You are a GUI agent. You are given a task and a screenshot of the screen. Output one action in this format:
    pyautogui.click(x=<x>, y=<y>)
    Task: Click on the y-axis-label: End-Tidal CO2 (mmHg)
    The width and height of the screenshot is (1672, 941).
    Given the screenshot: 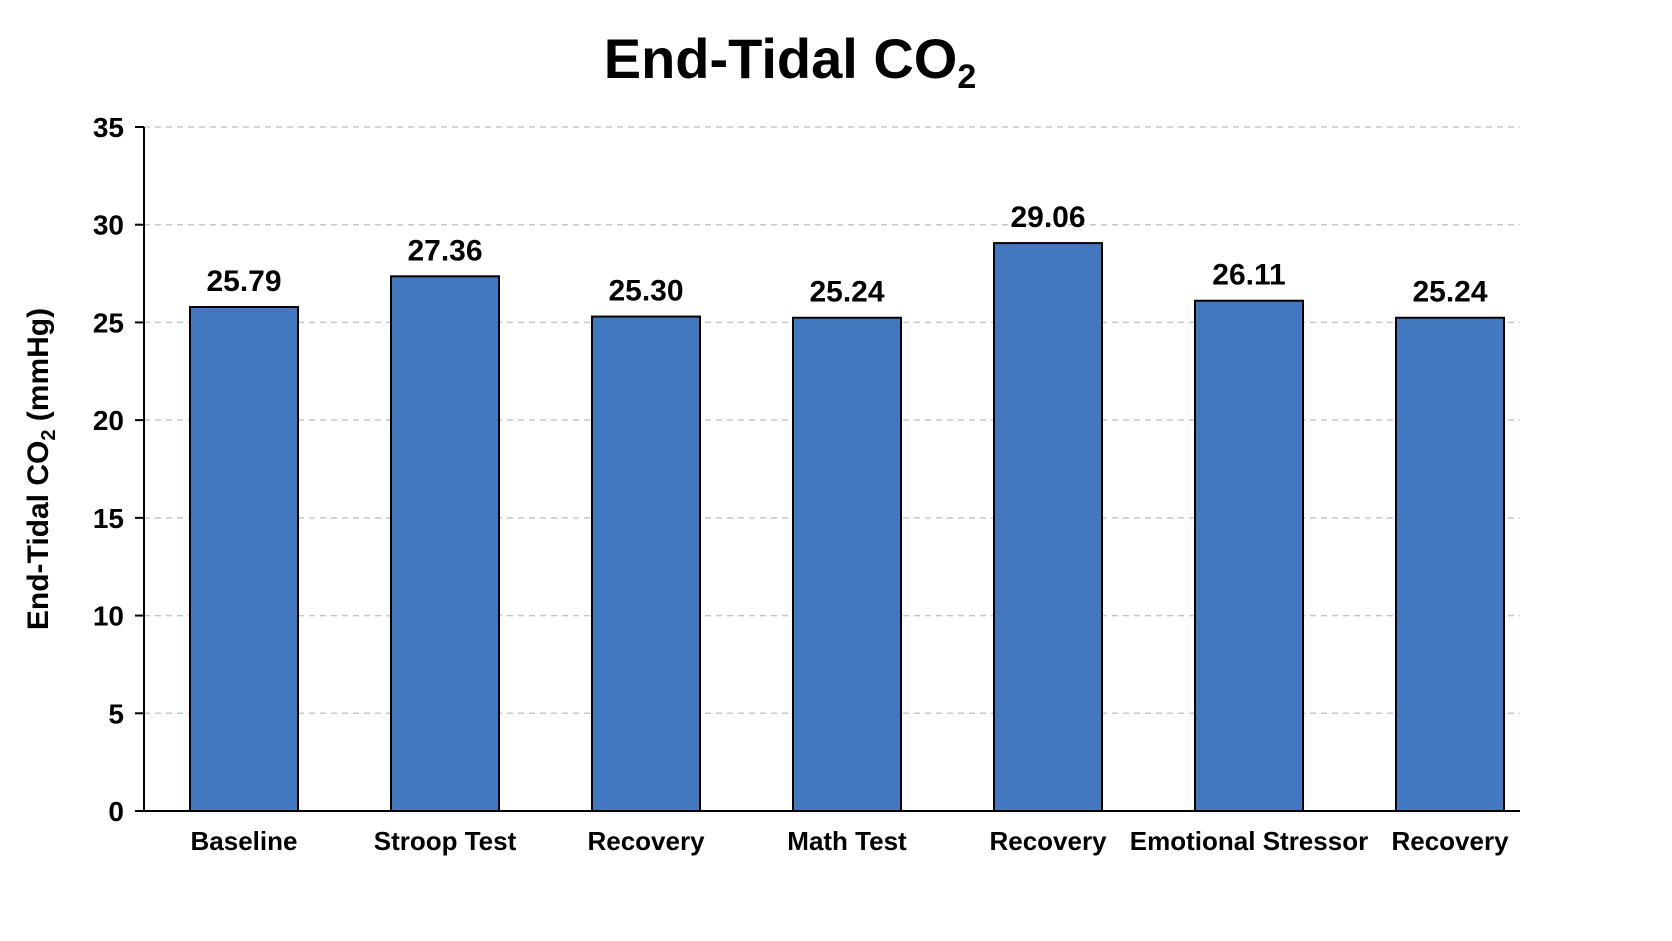 What is the action you would take?
    pyautogui.click(x=41, y=469)
    